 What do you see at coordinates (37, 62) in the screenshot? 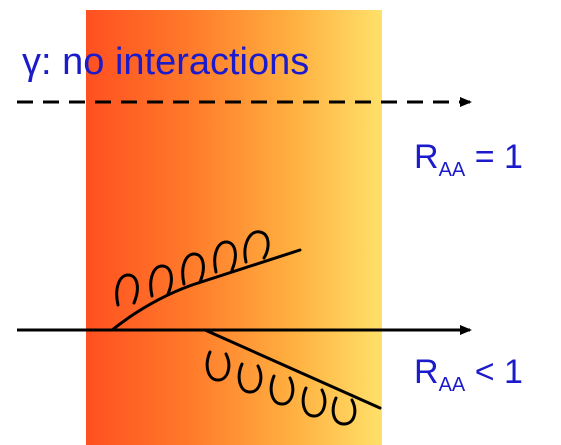
I see `gamma-symbol: γ:` at bounding box center [37, 62].